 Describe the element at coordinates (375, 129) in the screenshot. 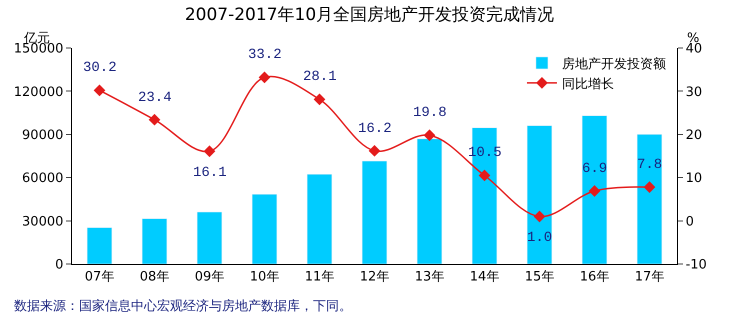

I see `data-label: 16.2` at that location.